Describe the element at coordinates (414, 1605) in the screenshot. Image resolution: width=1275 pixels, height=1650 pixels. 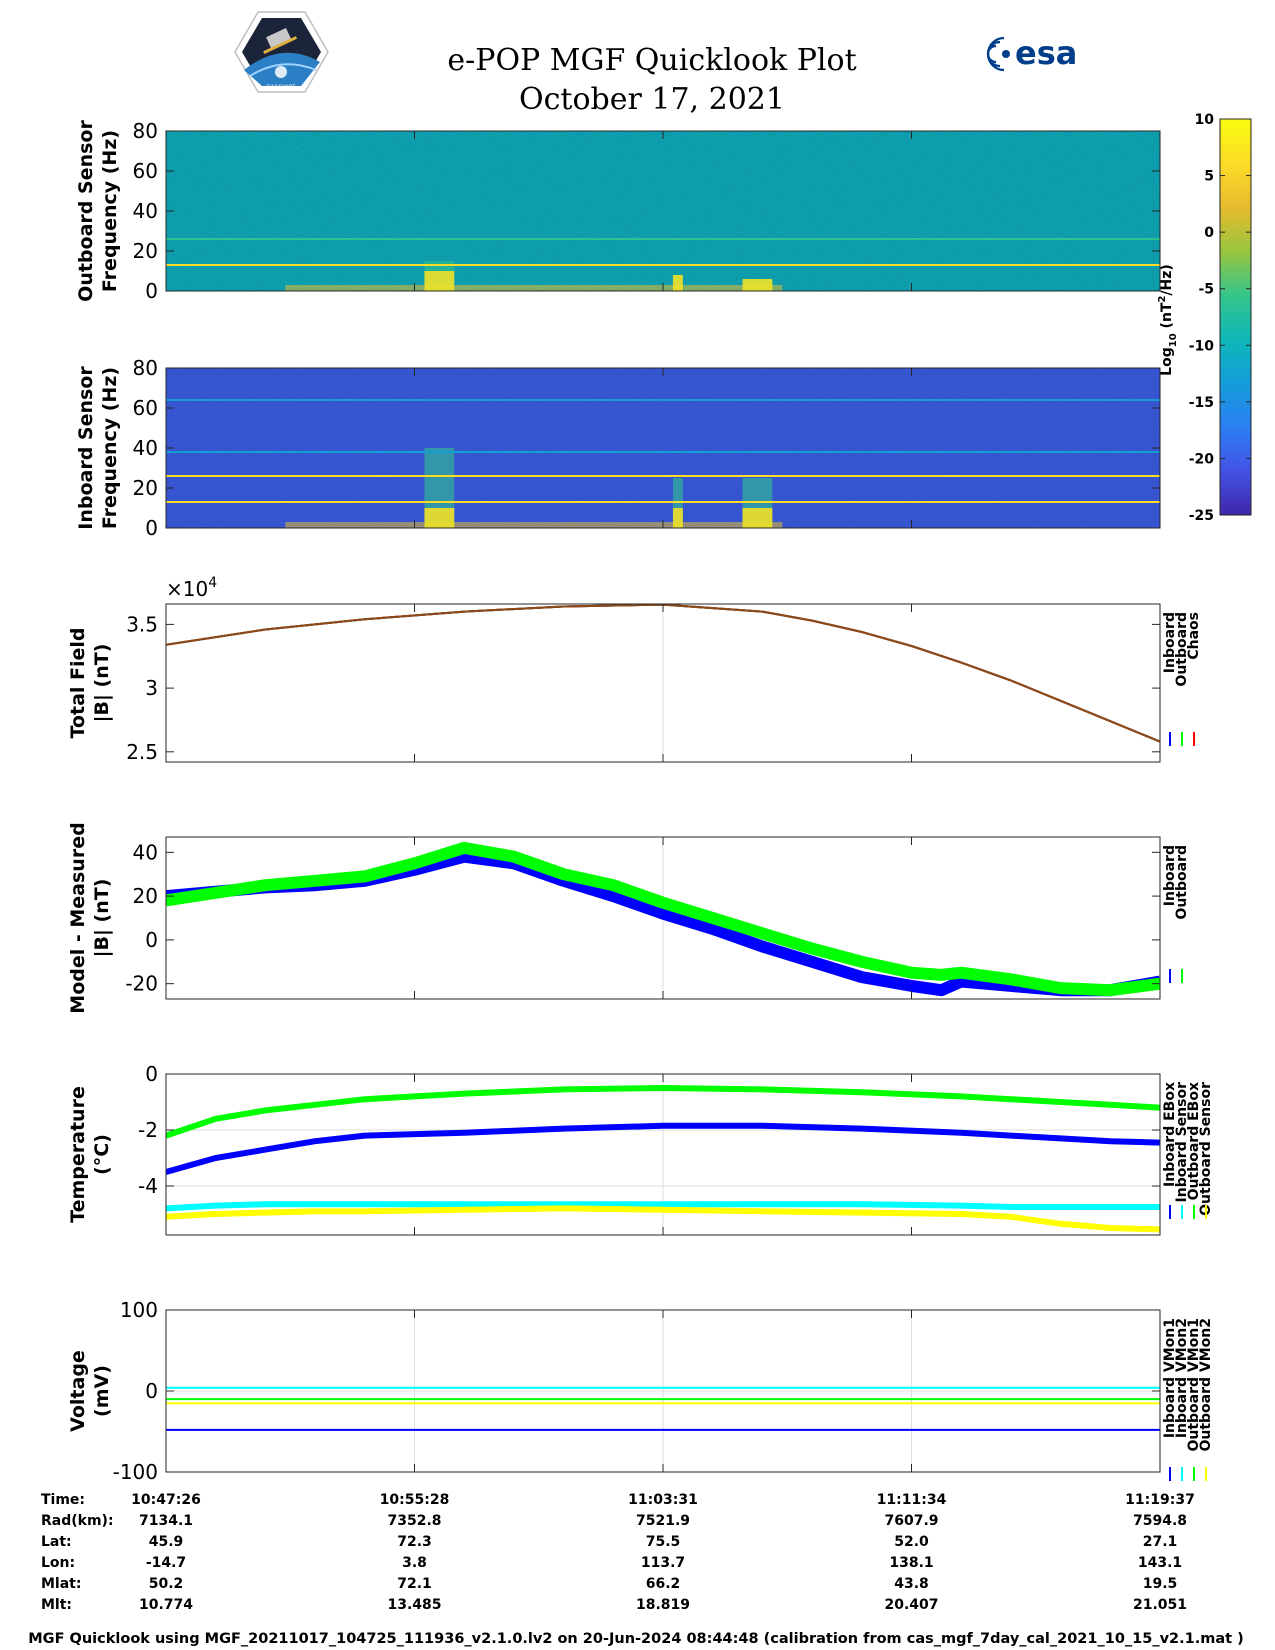
I see `ephemeris-cell: 13.485` at that location.